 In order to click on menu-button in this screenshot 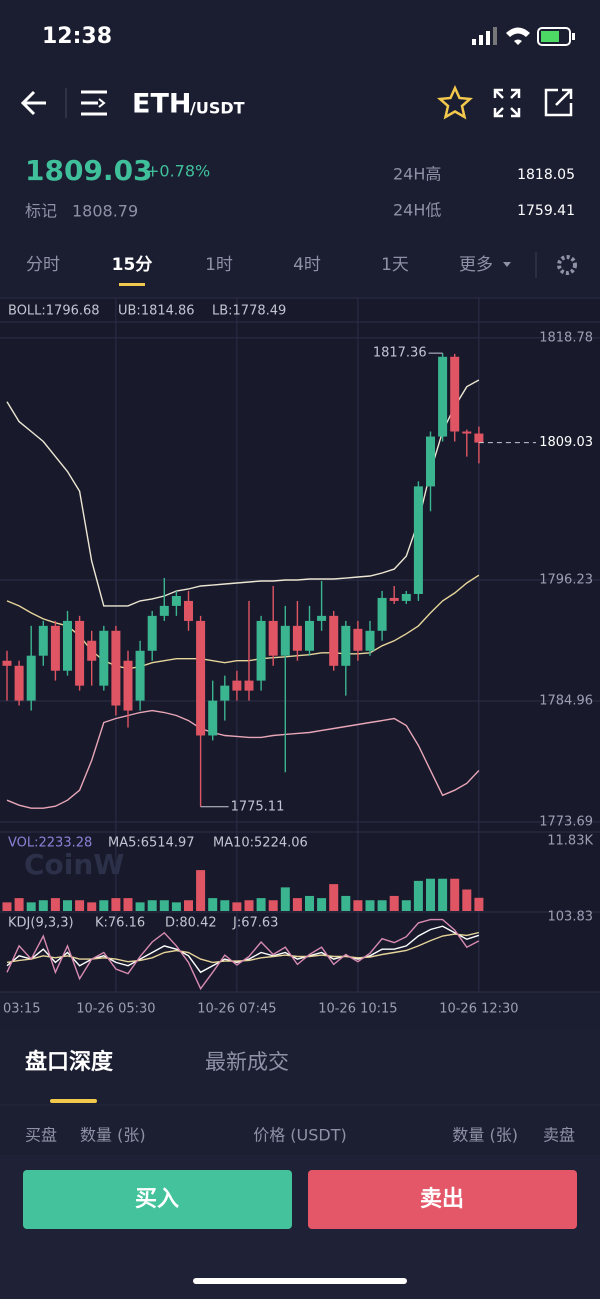, I will do `click(94, 103)`.